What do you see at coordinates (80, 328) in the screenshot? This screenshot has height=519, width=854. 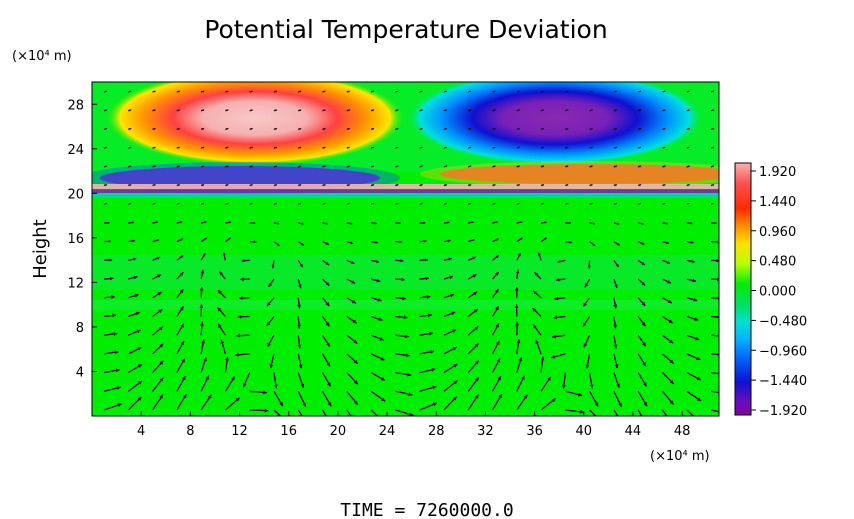 I see `y-tick-label: 8` at bounding box center [80, 328].